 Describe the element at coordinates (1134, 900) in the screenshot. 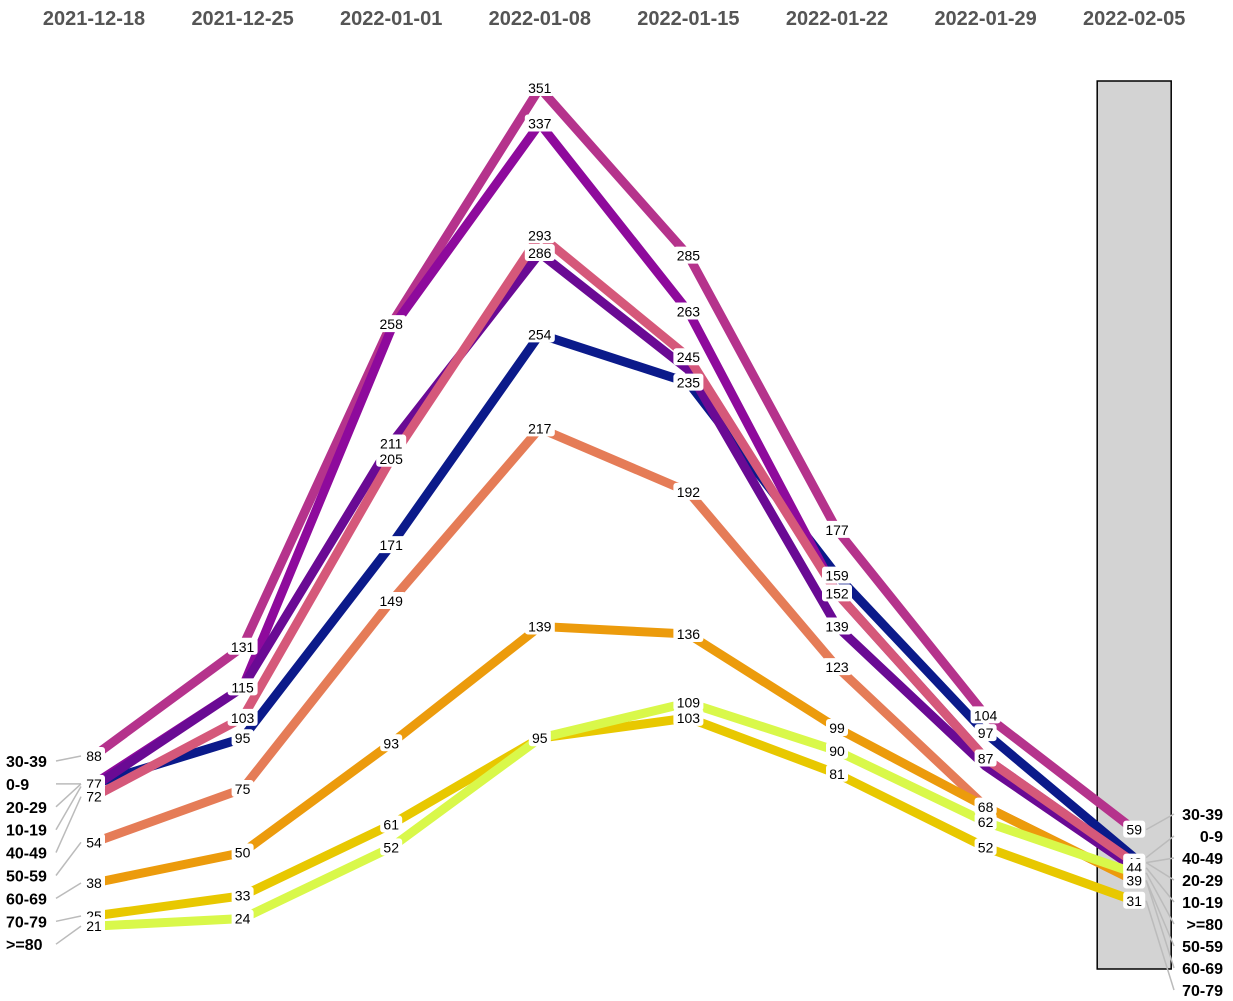

I see `value-label: 31` at that location.